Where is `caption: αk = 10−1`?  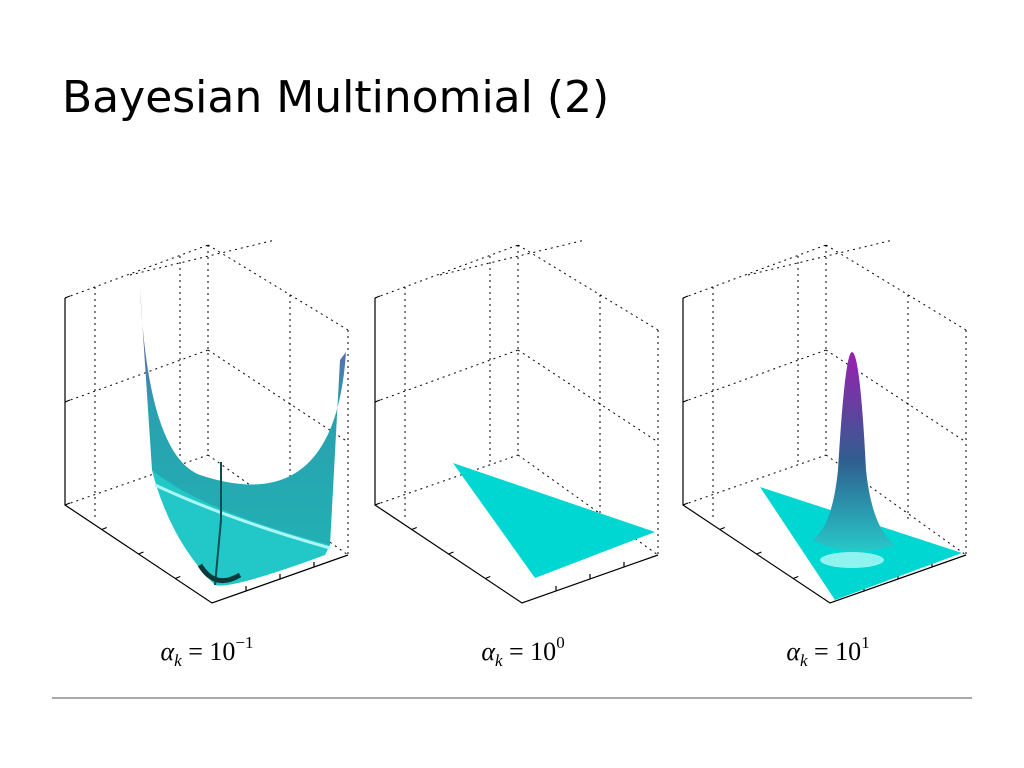
caption: αk = 10−1 is located at coordinates (207, 651).